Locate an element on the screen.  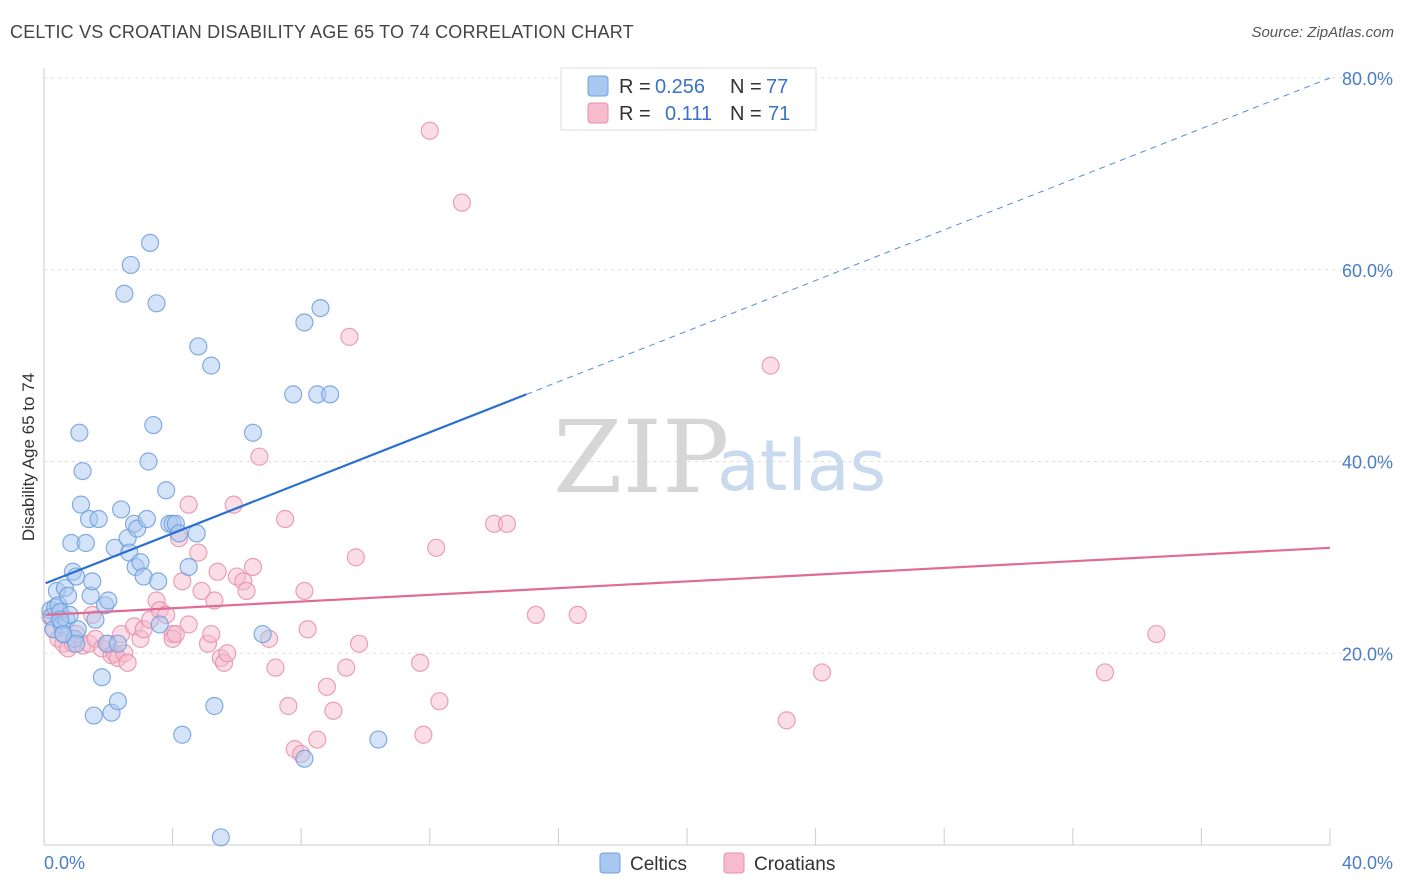
y-tick-label: 60.0% is located at coordinates (1367, 271).